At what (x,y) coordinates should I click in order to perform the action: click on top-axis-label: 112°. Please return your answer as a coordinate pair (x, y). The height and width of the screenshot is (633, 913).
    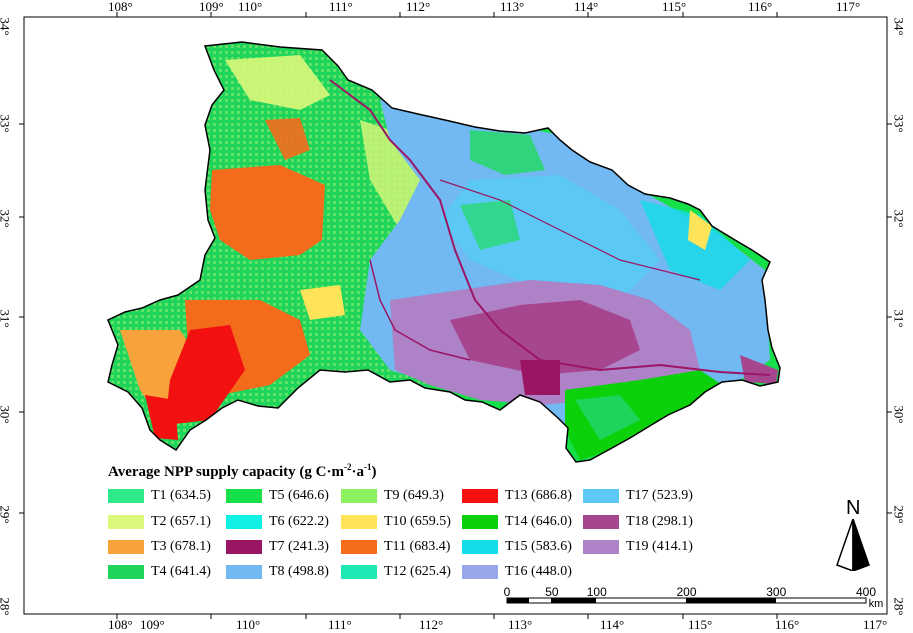
    Looking at the image, I should click on (418, 7).